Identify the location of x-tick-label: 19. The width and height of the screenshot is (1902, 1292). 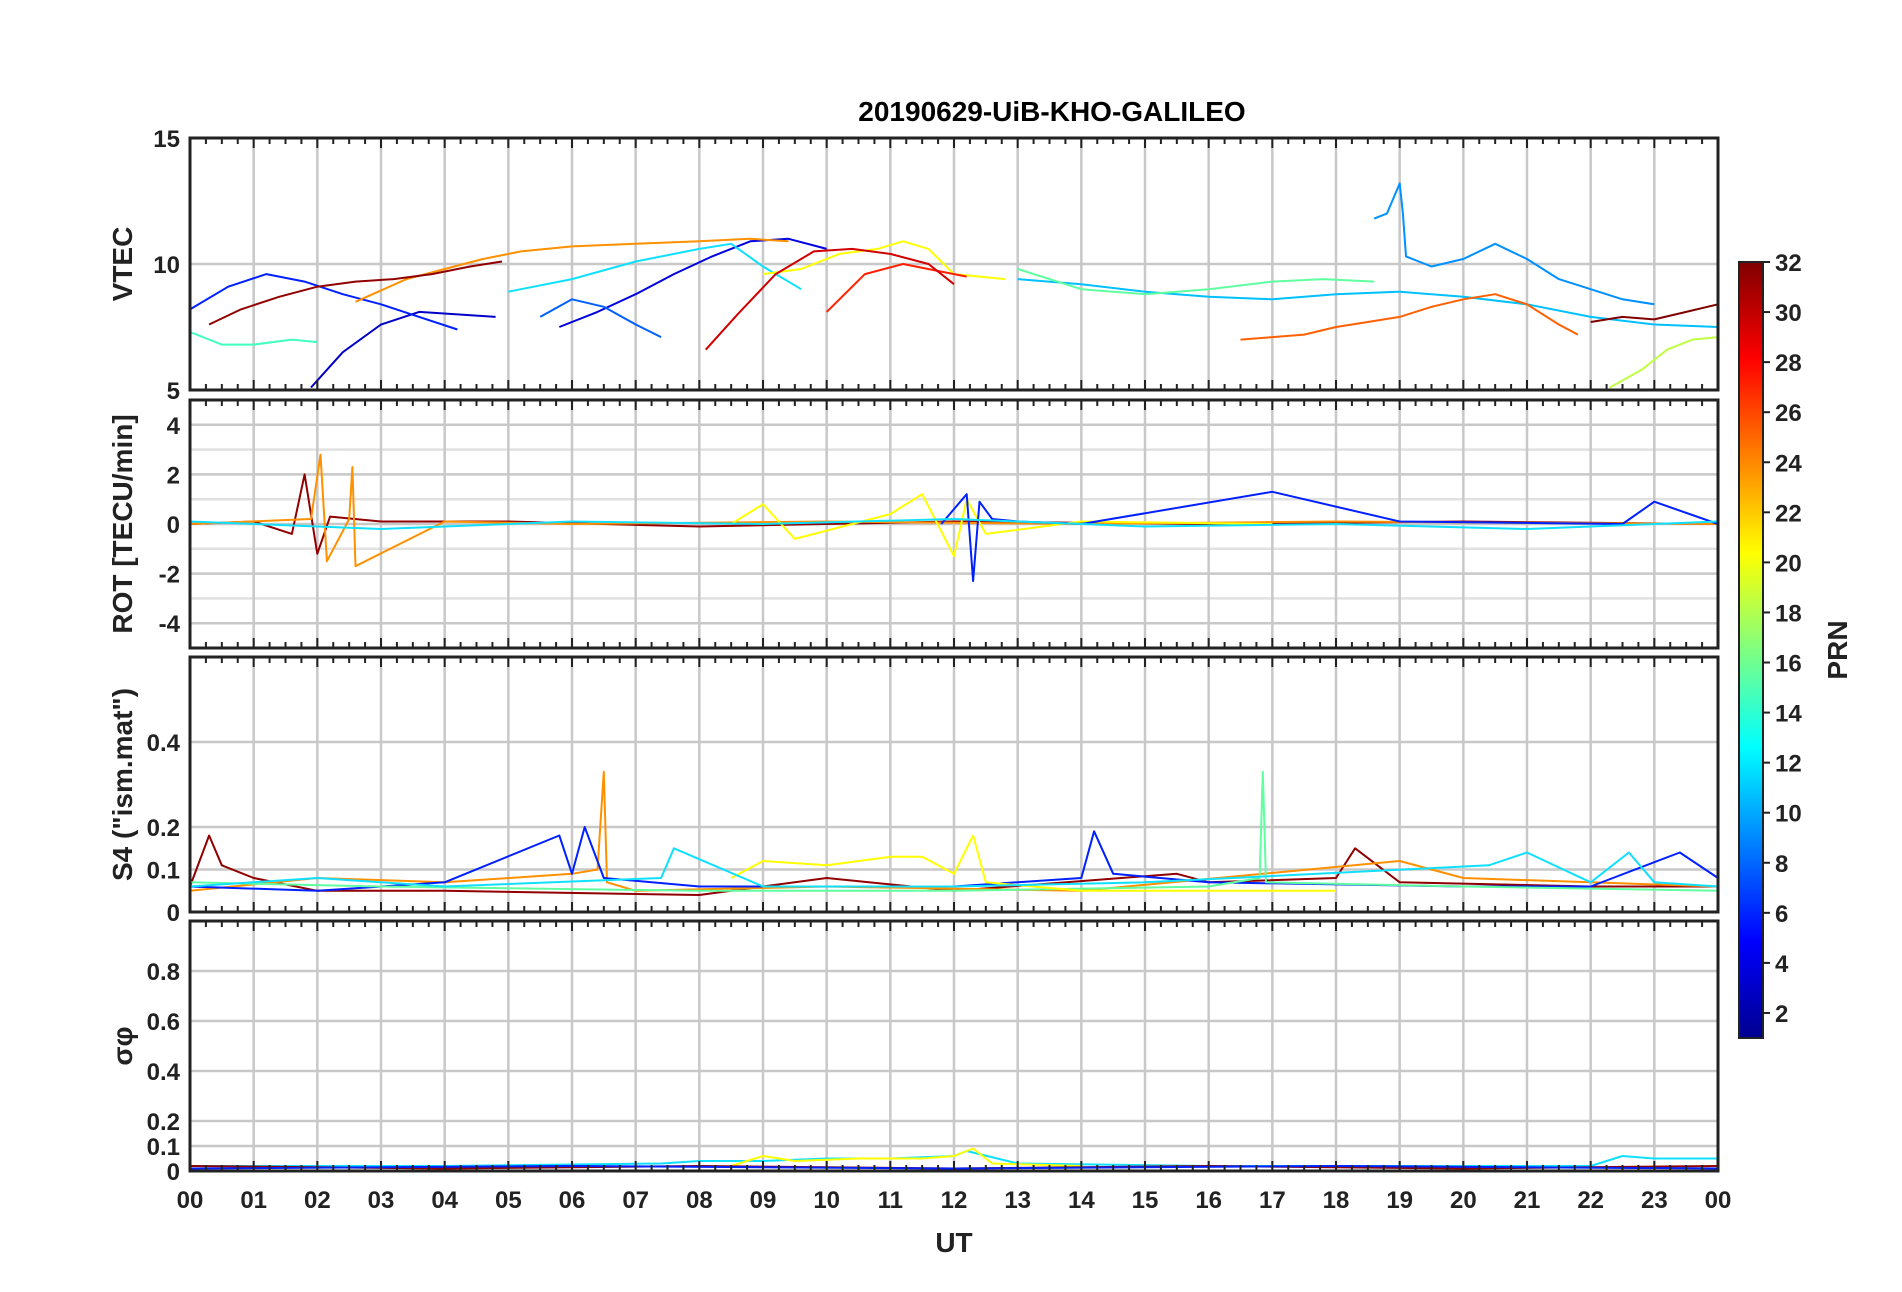
(1399, 1200).